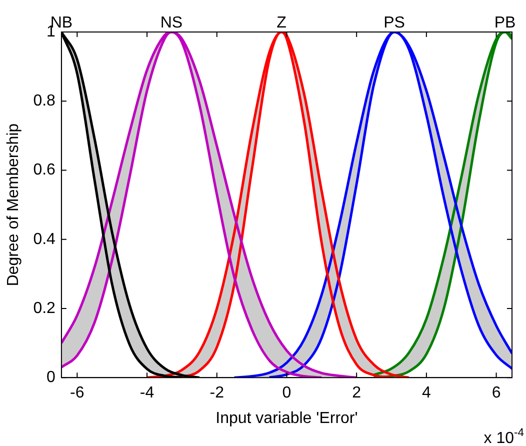  I want to click on y-tick-label: 0.2, so click(44, 308).